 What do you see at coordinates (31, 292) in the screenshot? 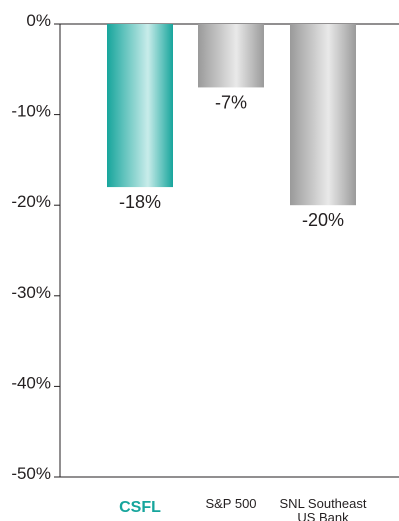
I see `y-tick-label: -30%` at bounding box center [31, 292].